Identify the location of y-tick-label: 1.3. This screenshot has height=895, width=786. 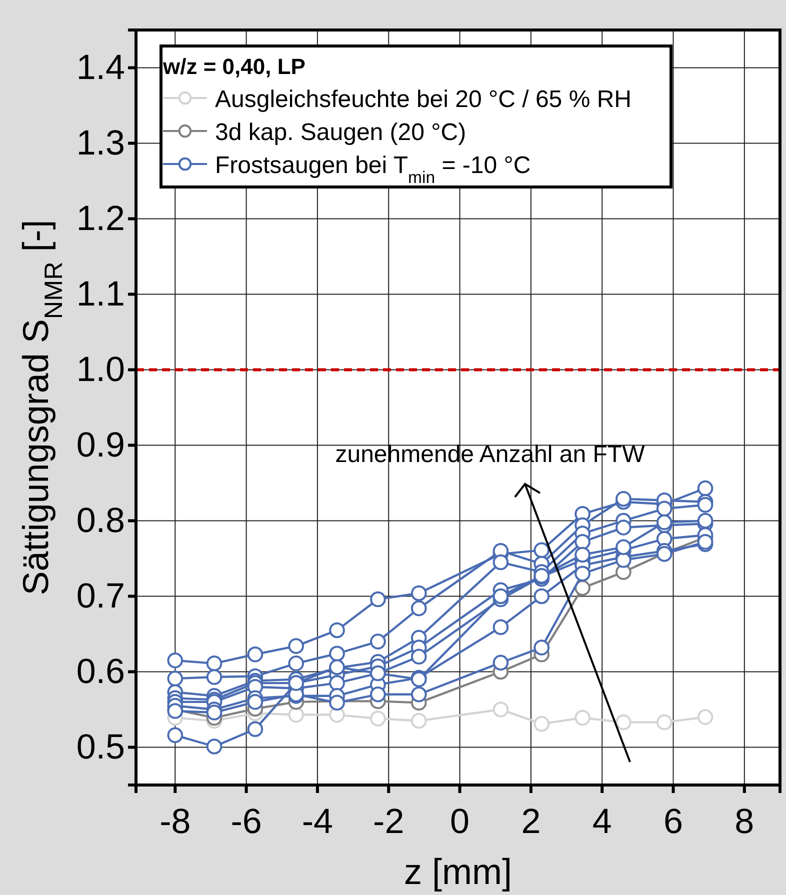
(100, 142).